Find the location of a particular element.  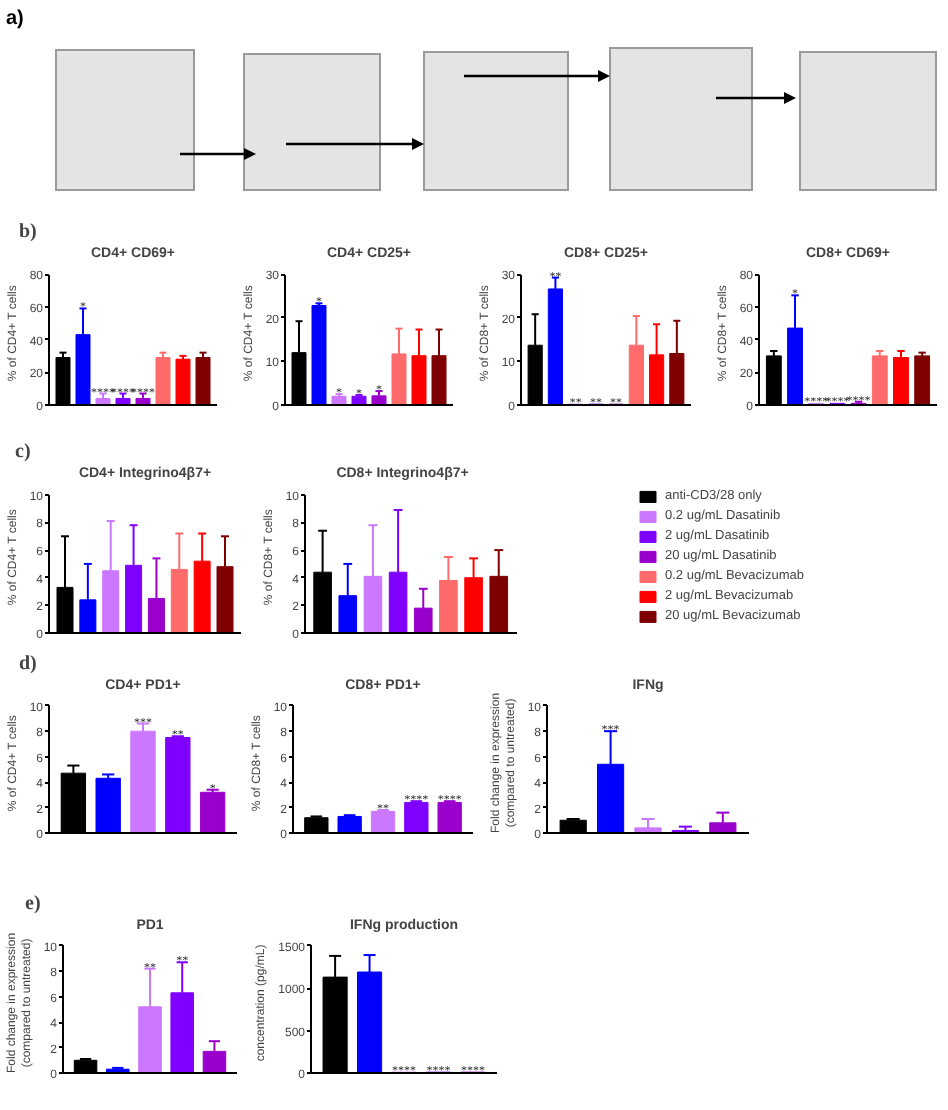

text: e) is located at coordinates (33, 904).